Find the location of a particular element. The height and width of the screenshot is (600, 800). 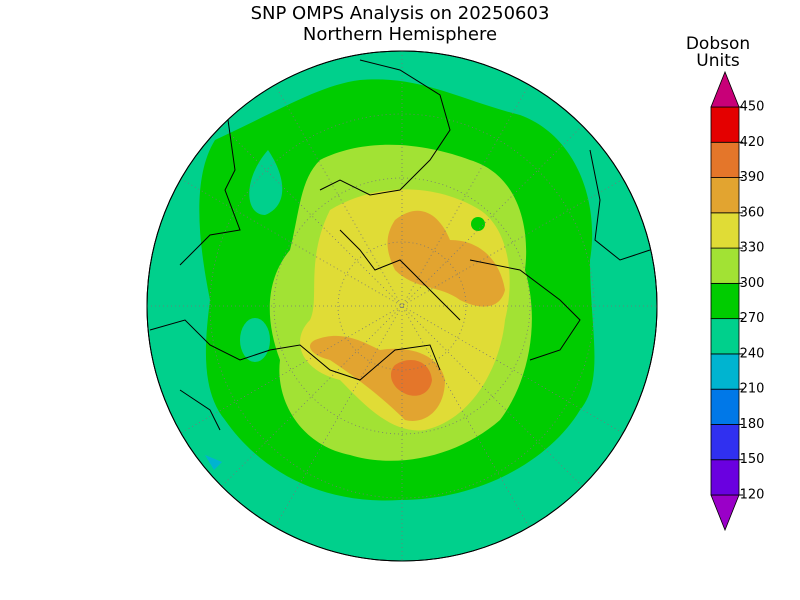

colorbar-label: Units is located at coordinates (718, 61).